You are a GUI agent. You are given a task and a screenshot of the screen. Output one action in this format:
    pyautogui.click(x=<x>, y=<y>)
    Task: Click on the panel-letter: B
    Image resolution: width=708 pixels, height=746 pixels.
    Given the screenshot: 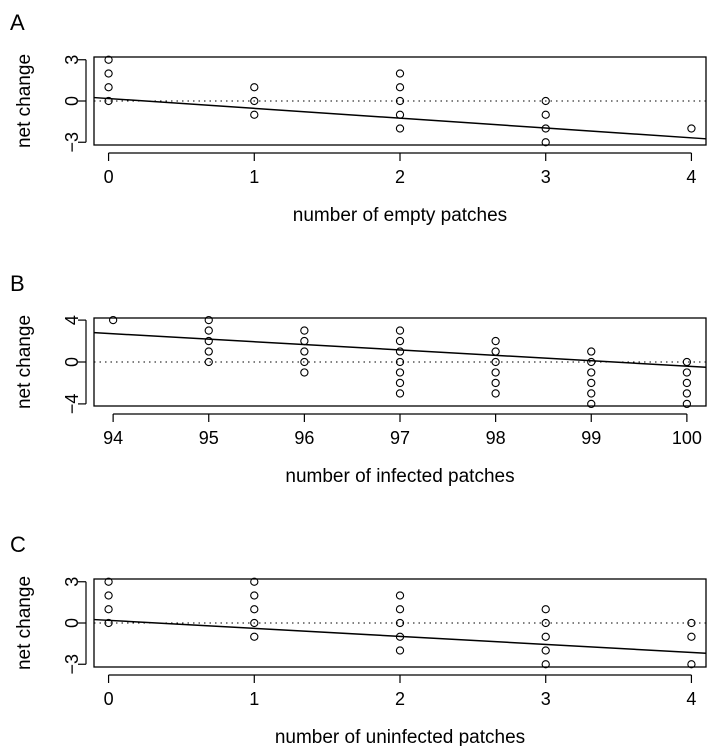 What is the action you would take?
    pyautogui.click(x=17, y=283)
    